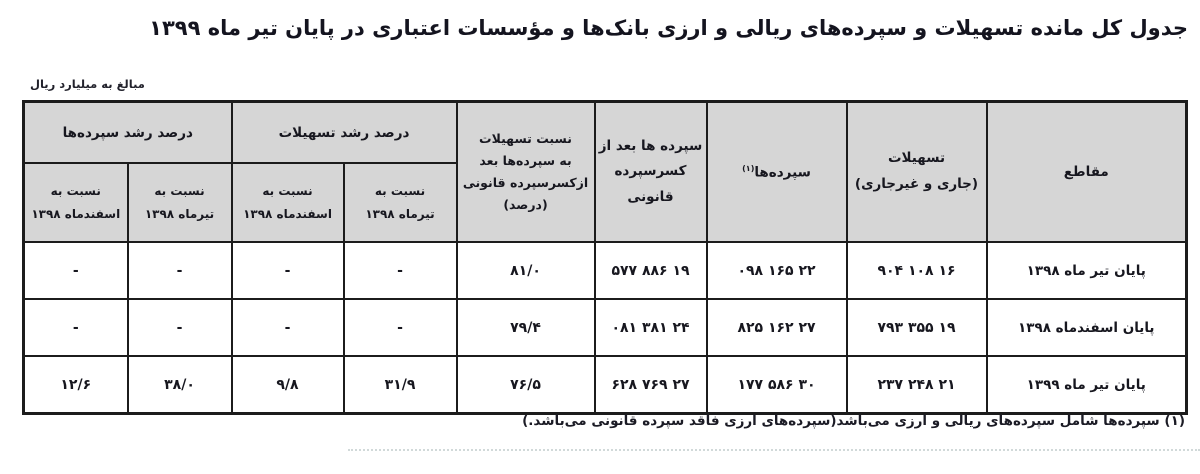  Describe the element at coordinates (916, 158) in the screenshot. I see `col-header-facilities-line1: تسهیلات` at that location.